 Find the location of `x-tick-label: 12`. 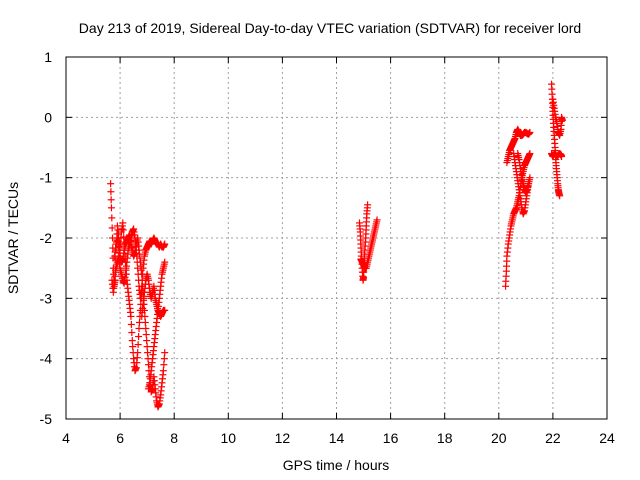

x-tick-label: 12 is located at coordinates (283, 438).